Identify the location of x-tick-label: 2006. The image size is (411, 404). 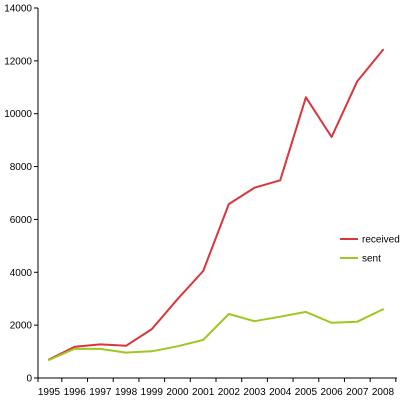
(331, 392).